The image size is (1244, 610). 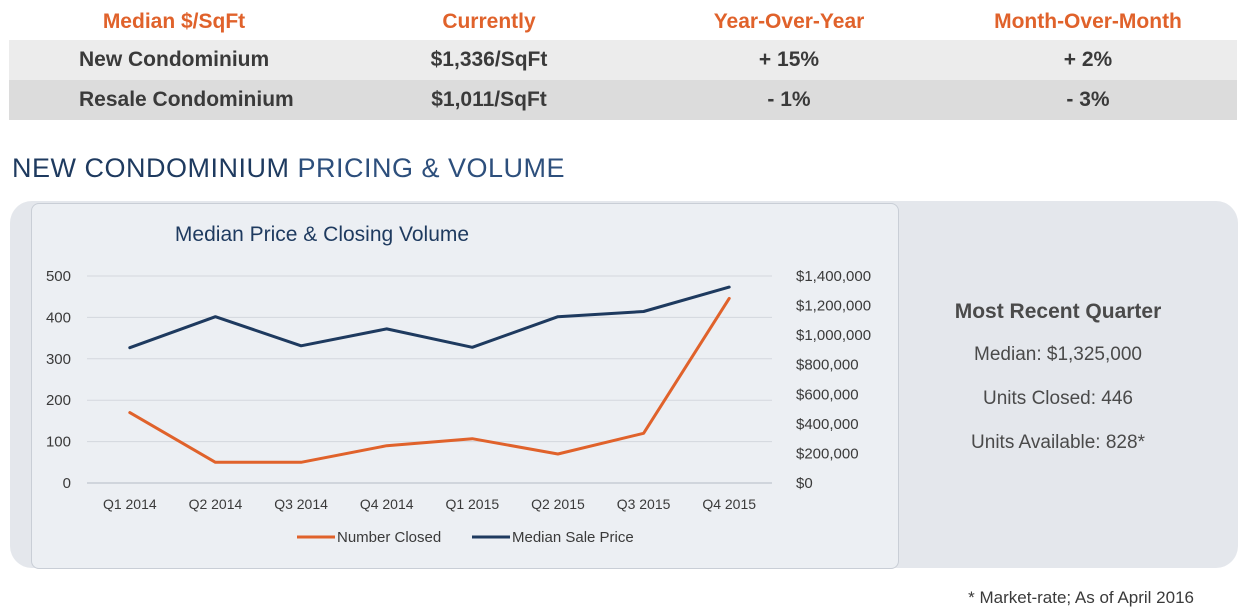 What do you see at coordinates (1088, 22) in the screenshot?
I see `header-month-over-month: Month-Over-Month` at bounding box center [1088, 22].